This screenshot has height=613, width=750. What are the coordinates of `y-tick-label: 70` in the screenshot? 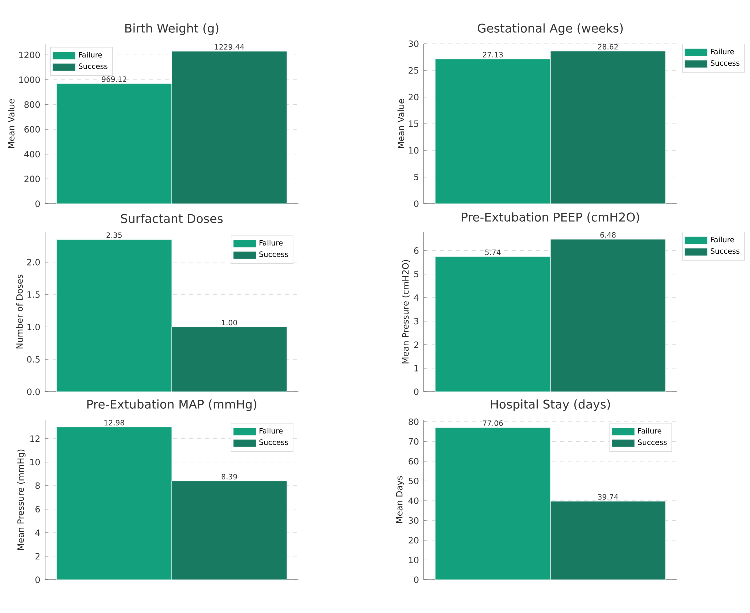 It's located at (413, 441).